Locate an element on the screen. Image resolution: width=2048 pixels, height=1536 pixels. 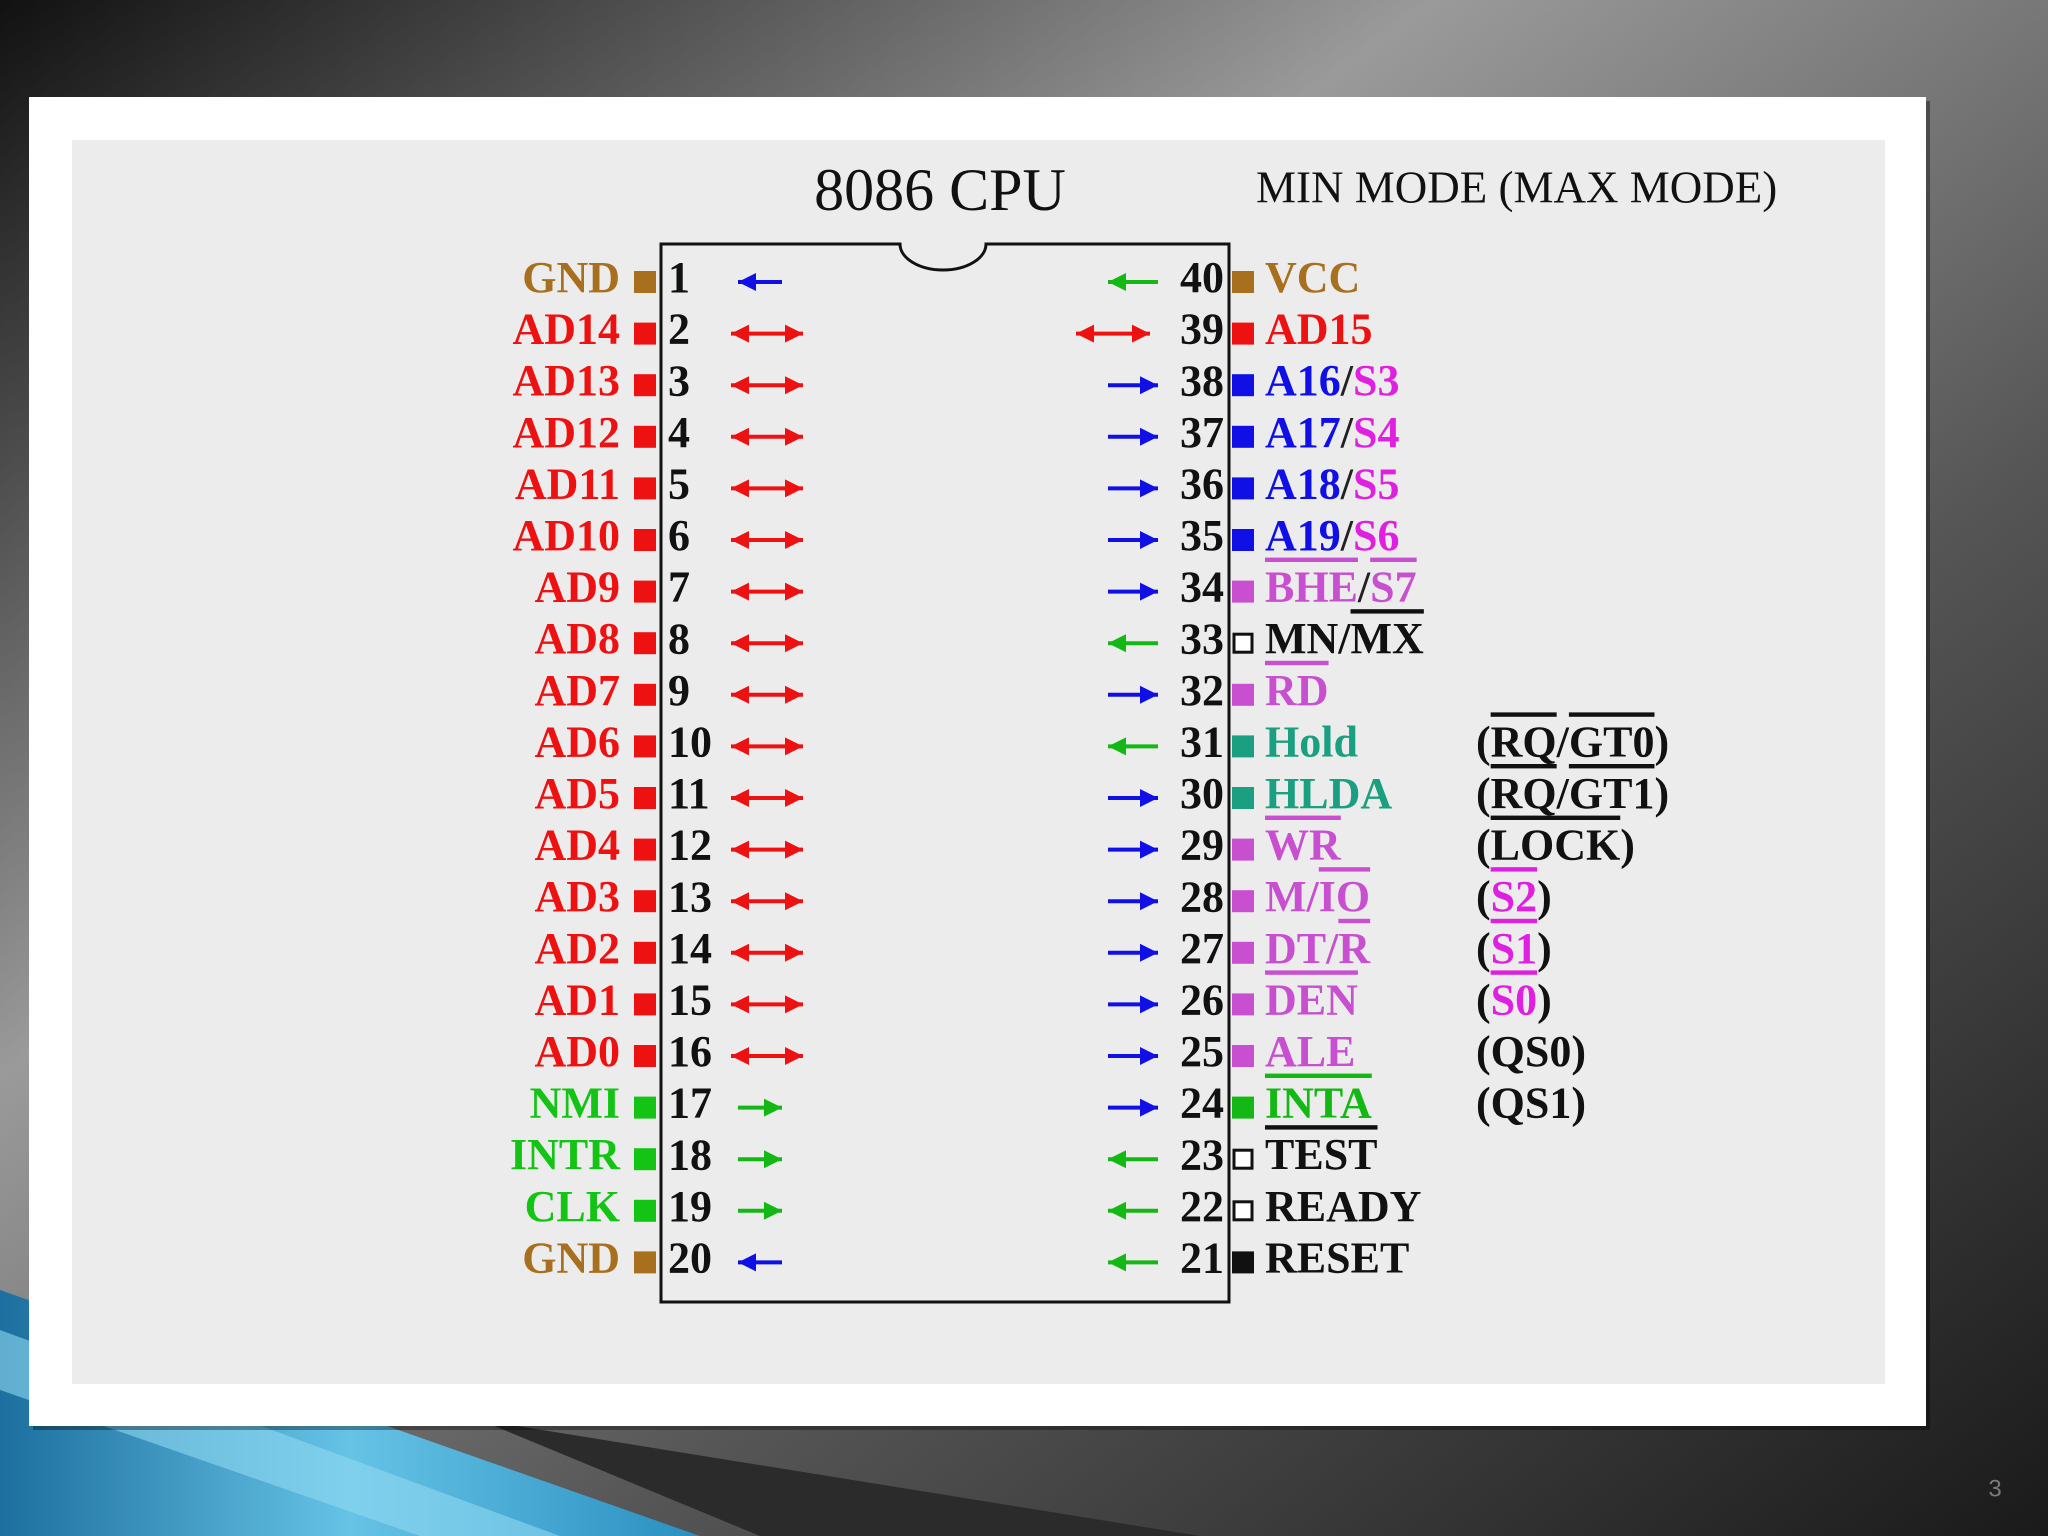
label-part: AD15 is located at coordinates (1319, 329).